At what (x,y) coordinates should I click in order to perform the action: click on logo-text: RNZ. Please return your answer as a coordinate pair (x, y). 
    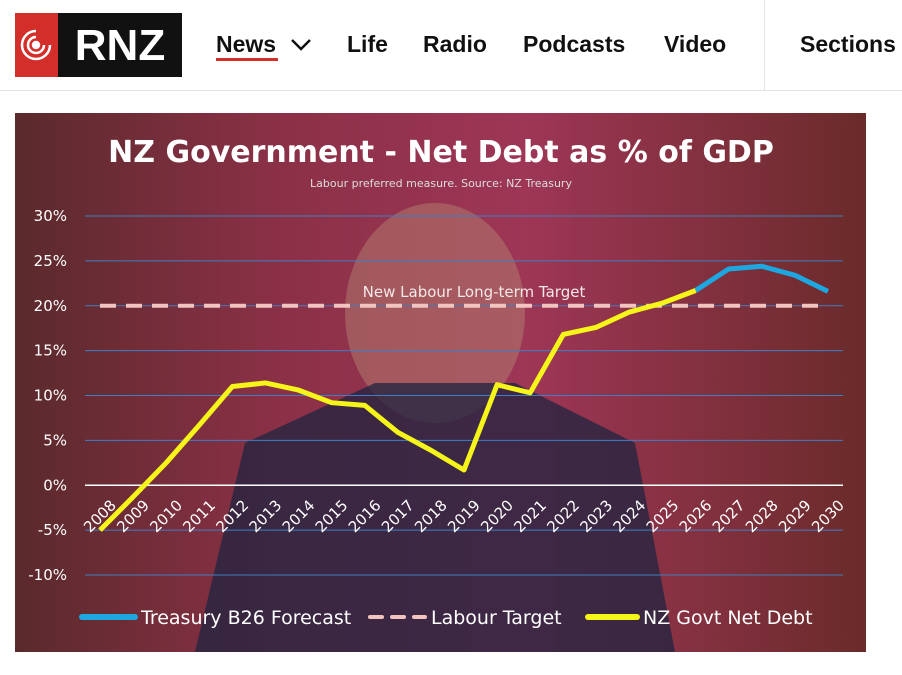
    Looking at the image, I should click on (120, 45).